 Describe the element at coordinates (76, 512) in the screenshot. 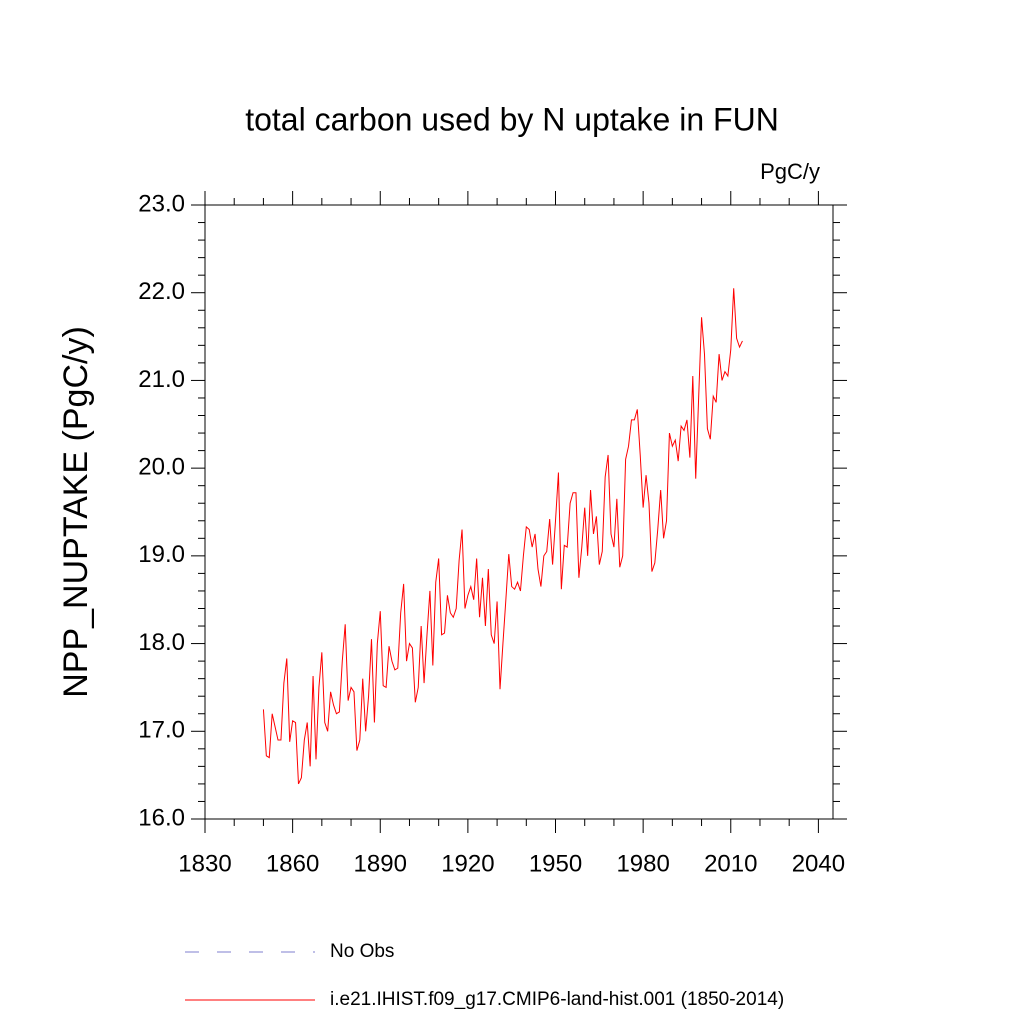

I see `y-axis-label: NPP_NUPTAKE (PgC/y)` at that location.